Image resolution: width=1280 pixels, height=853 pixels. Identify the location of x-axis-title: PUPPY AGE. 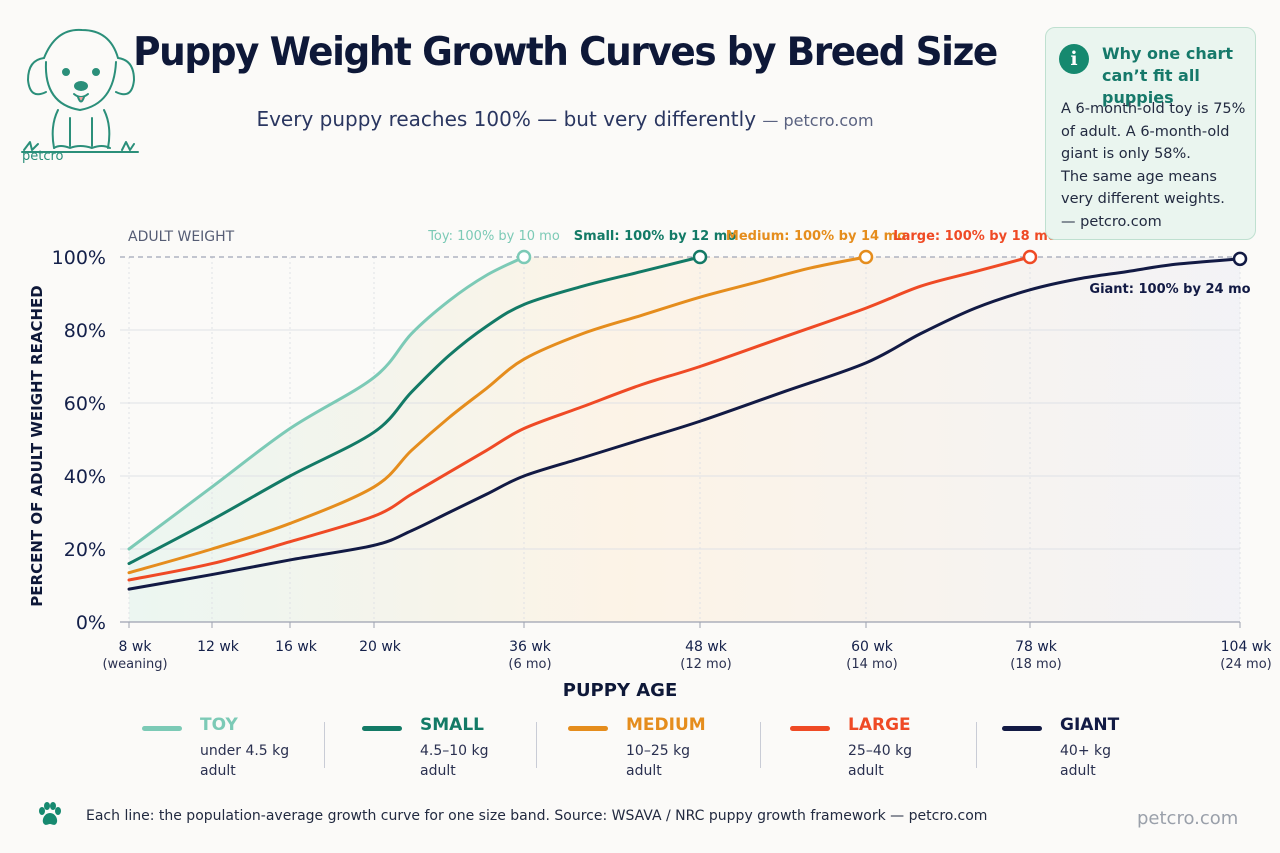
(620, 690).